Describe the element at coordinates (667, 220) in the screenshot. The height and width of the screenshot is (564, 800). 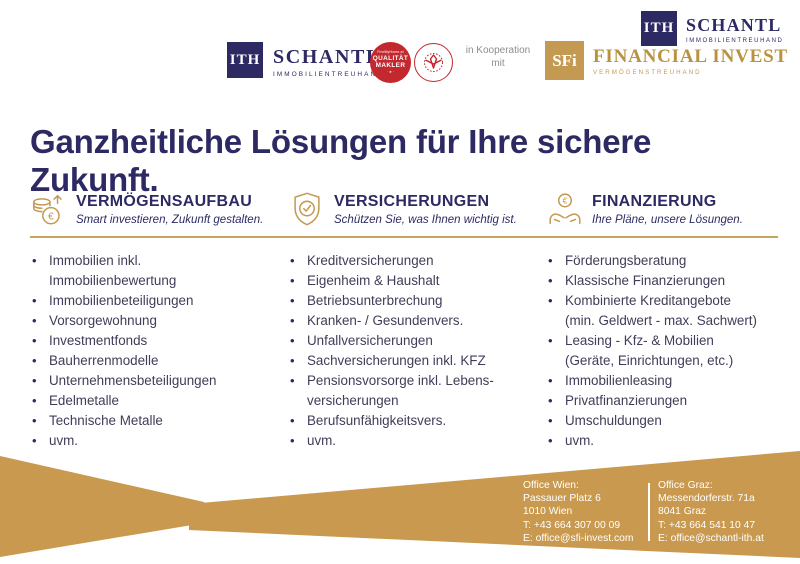
I see `column-subtitle: Ihre Pläne, unsere Lösungen.` at that location.